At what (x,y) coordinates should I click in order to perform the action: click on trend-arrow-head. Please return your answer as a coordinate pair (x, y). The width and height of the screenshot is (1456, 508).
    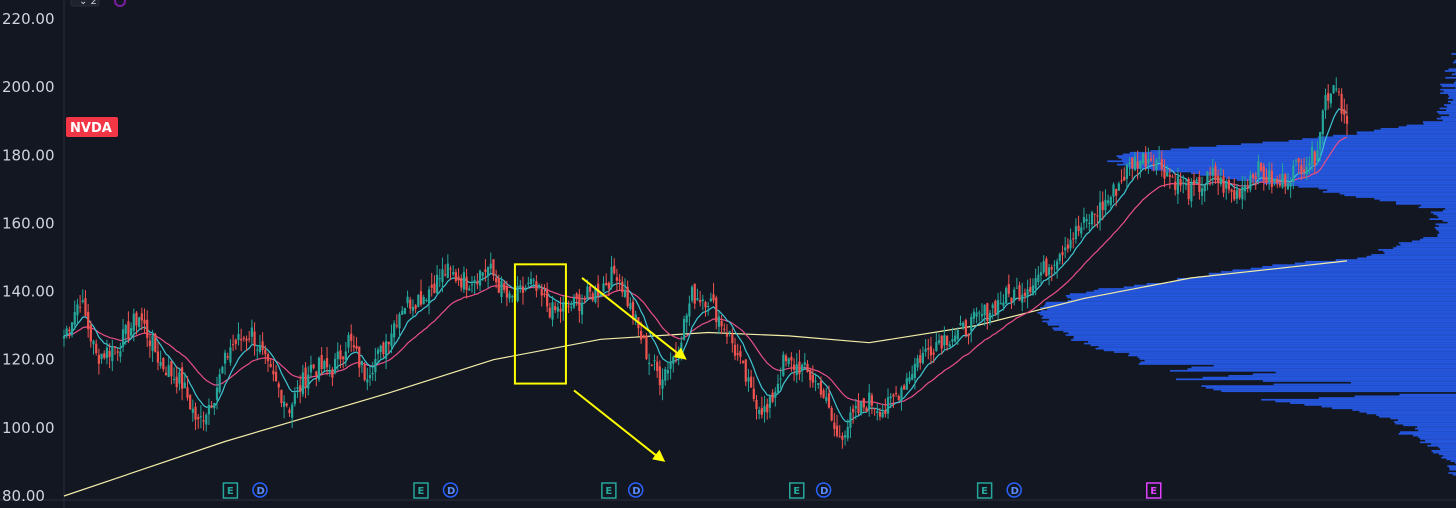
    Looking at the image, I should click on (659, 455).